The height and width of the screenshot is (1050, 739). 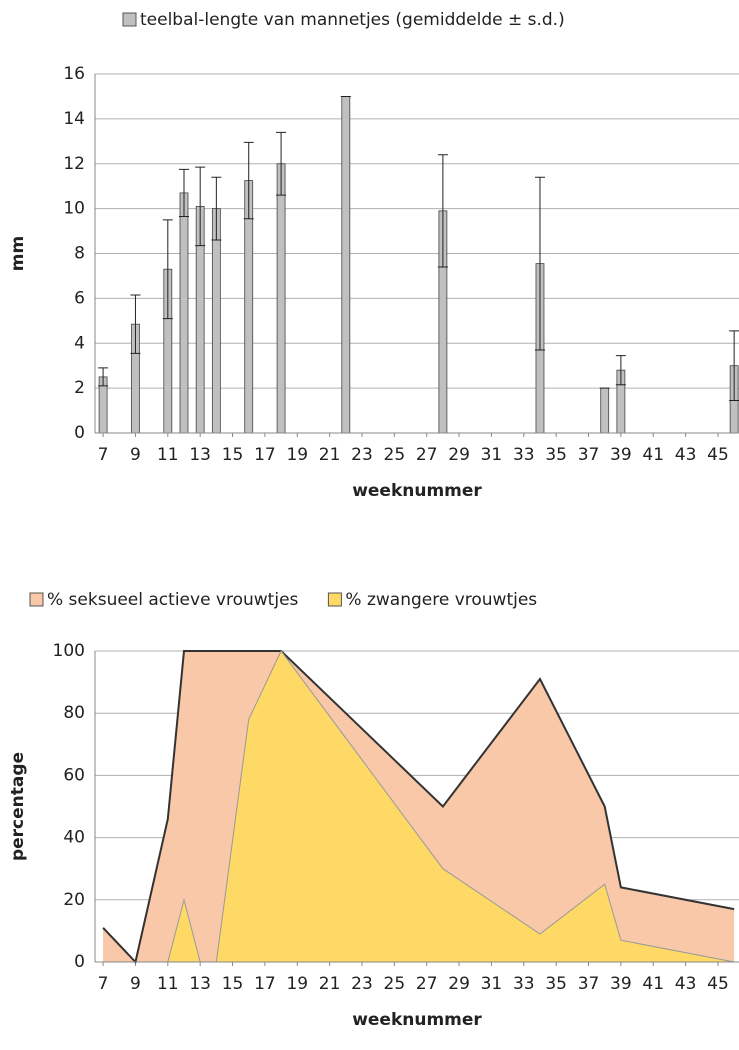 What do you see at coordinates (18, 253) in the screenshot?
I see `y-axis-label: mm` at bounding box center [18, 253].